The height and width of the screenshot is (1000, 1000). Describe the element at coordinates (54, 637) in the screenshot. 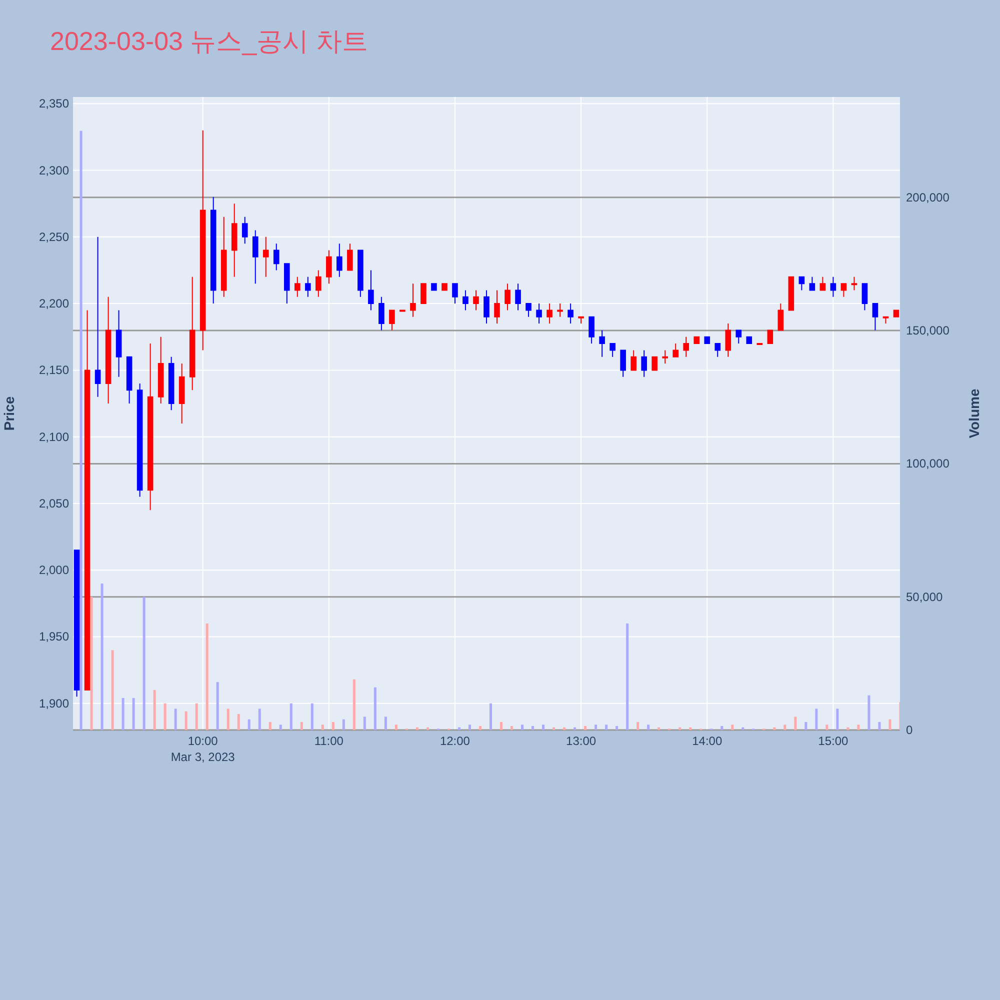

I see `y-tick-label: 1,950` at that location.